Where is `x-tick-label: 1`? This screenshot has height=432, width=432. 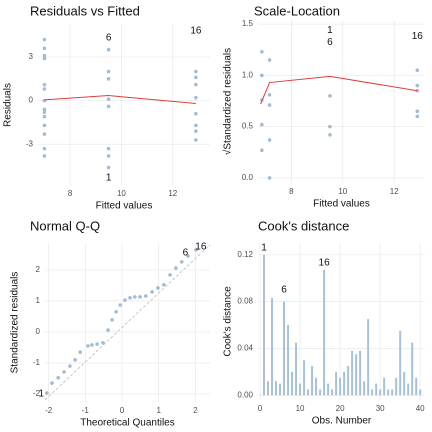 x-tick-label: 1 is located at coordinates (158, 410).